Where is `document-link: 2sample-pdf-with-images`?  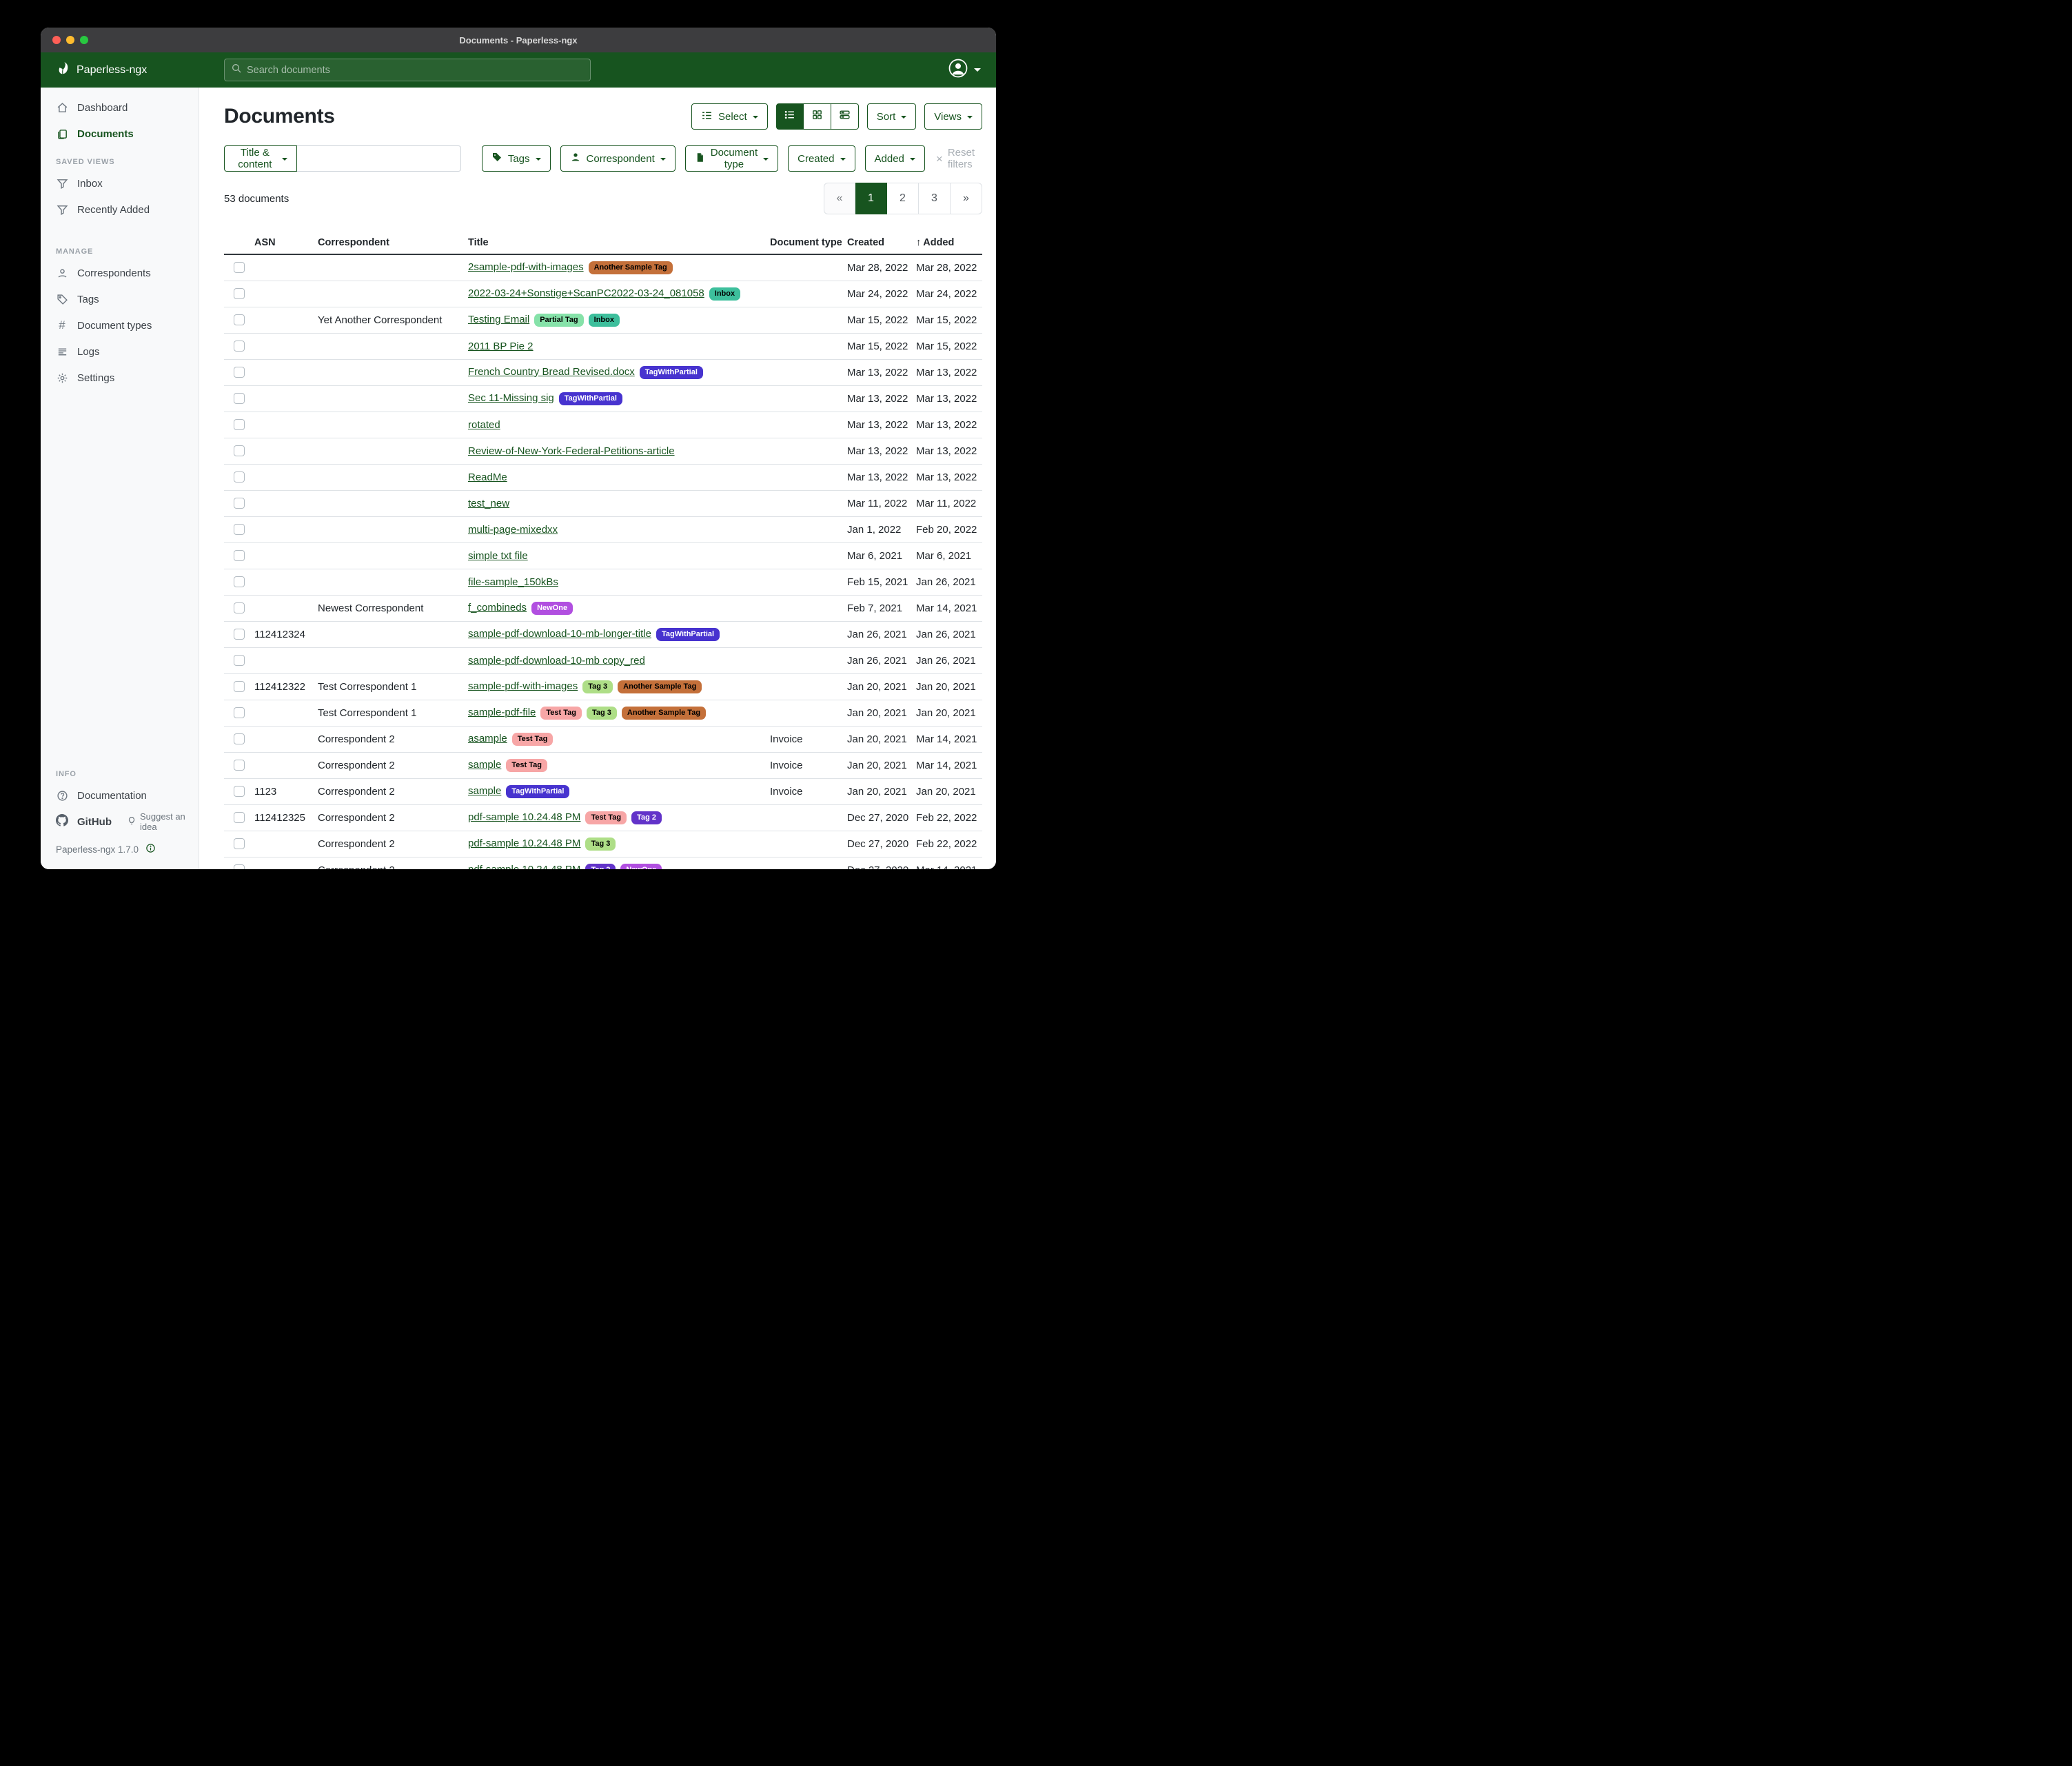 document-link: 2sample-pdf-with-images is located at coordinates (526, 267).